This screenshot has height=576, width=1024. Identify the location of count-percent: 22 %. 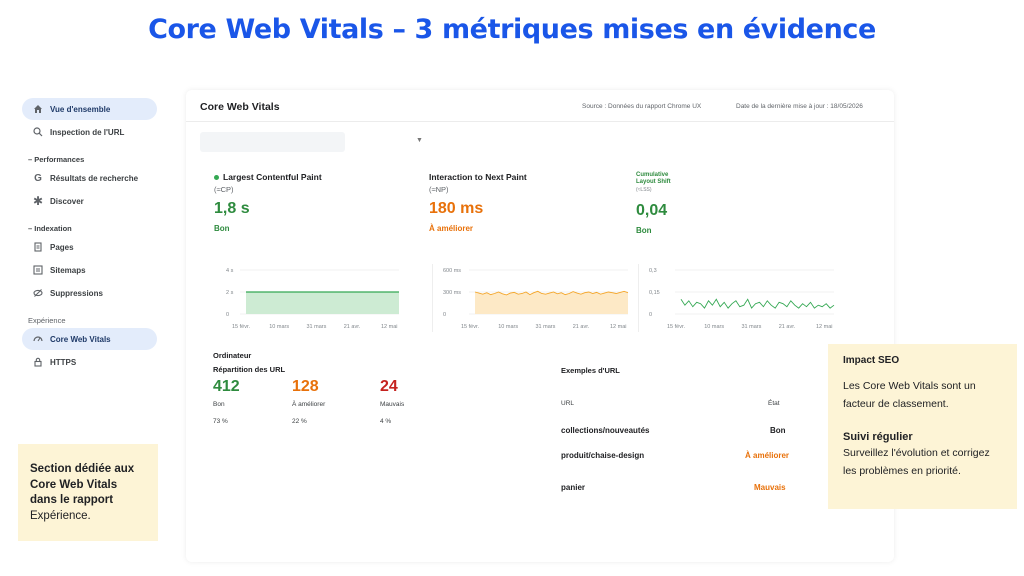
(299, 421).